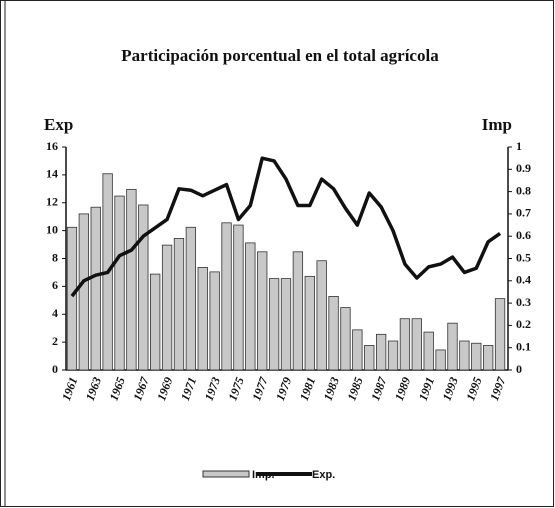 This screenshot has width=555, height=508. I want to click on x-tick-label: 1987, so click(379, 388).